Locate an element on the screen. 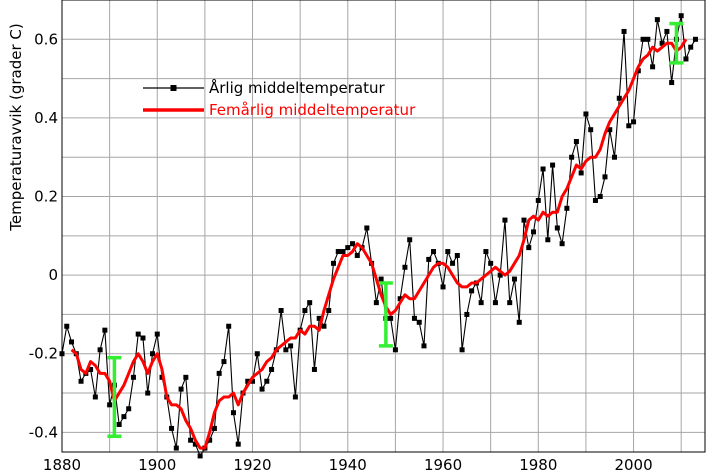 The width and height of the screenshot is (706, 475). y-tick-label: 0 is located at coordinates (53, 275).